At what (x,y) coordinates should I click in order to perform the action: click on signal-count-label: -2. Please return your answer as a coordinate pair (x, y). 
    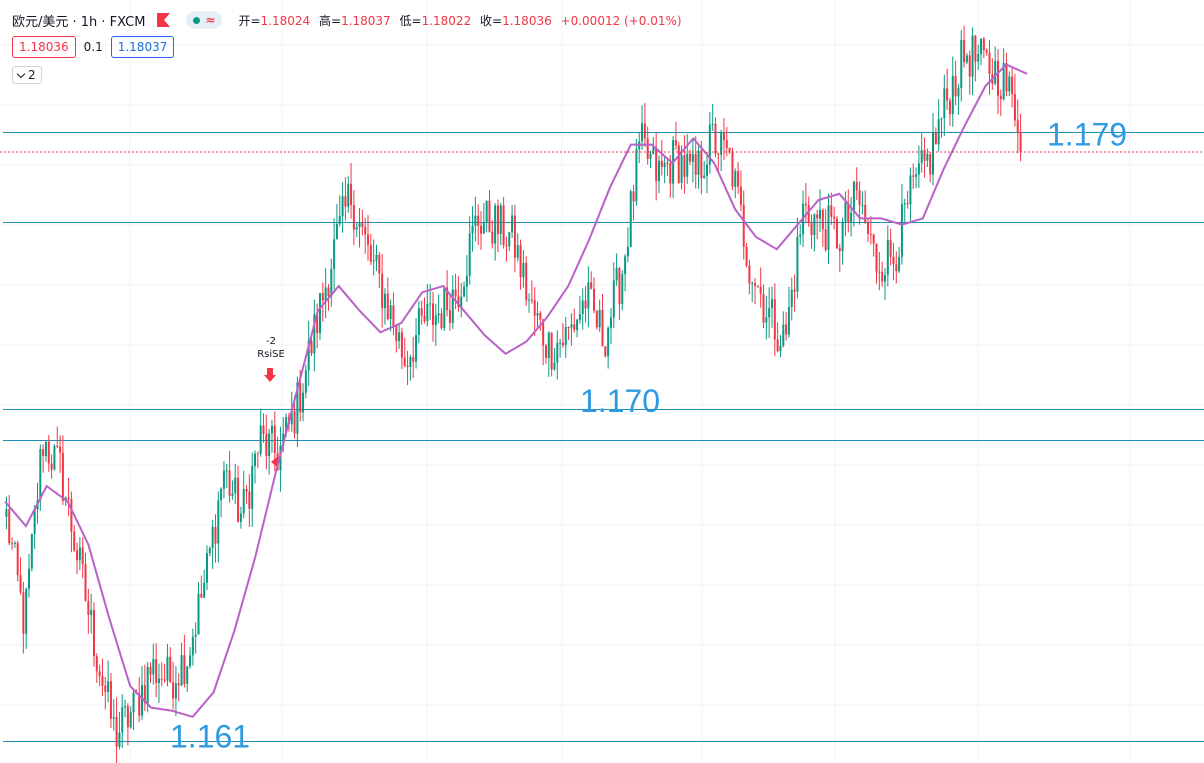
    Looking at the image, I should click on (271, 341).